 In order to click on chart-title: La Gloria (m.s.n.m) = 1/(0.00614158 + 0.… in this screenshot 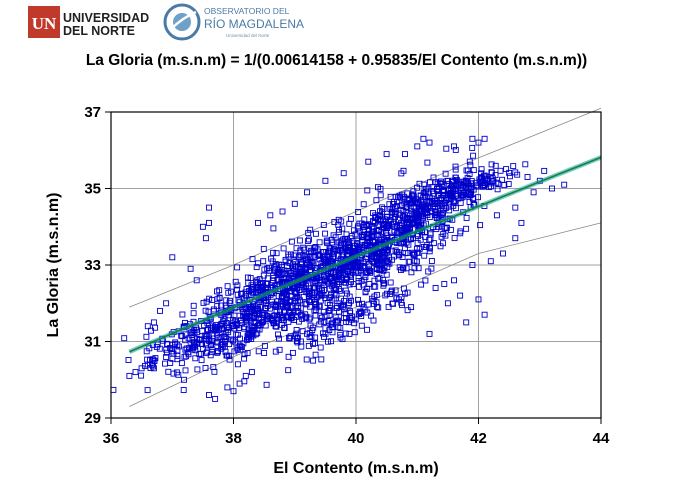, I will do `click(336, 60)`.